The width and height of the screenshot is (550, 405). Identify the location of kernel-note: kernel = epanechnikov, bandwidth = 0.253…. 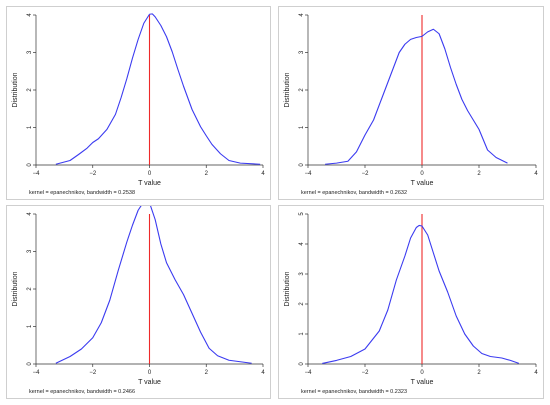
(82, 193).